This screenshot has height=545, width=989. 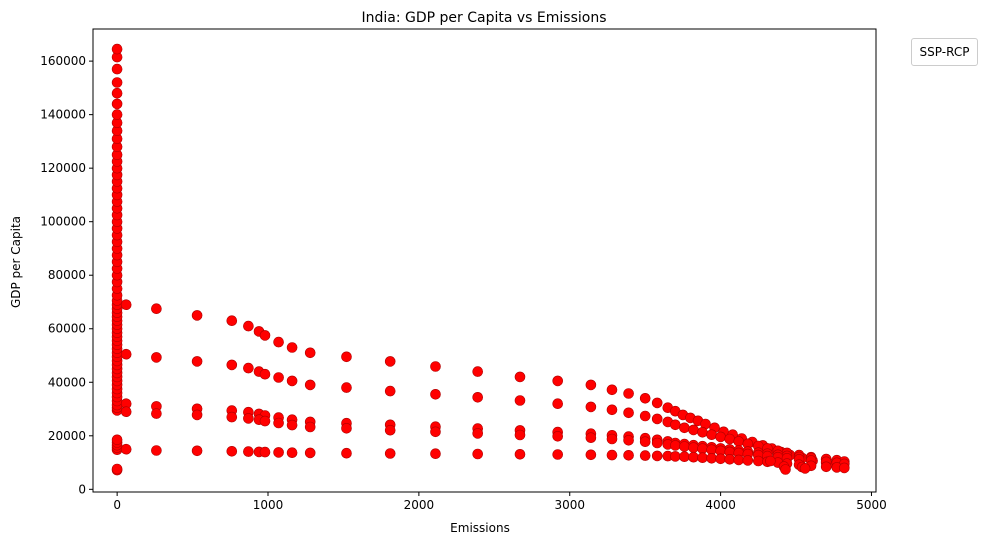 What do you see at coordinates (16, 262) in the screenshot?
I see `y-axis-label: GDP per Capita` at bounding box center [16, 262].